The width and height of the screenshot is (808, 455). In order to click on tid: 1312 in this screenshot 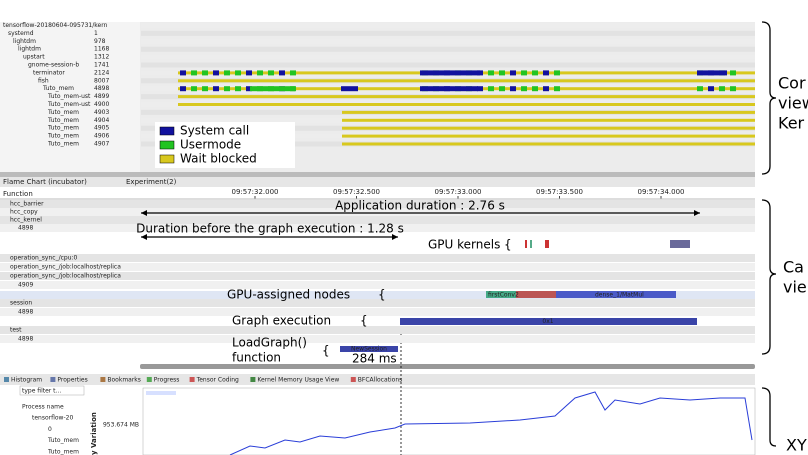, I will do `click(101, 57)`.